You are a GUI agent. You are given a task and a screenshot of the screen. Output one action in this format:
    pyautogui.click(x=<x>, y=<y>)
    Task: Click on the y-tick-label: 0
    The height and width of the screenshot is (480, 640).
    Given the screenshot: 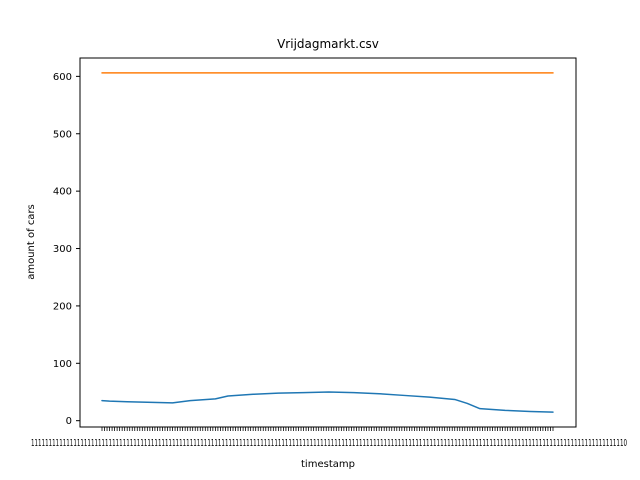 What is the action you would take?
    pyautogui.click(x=69, y=421)
    